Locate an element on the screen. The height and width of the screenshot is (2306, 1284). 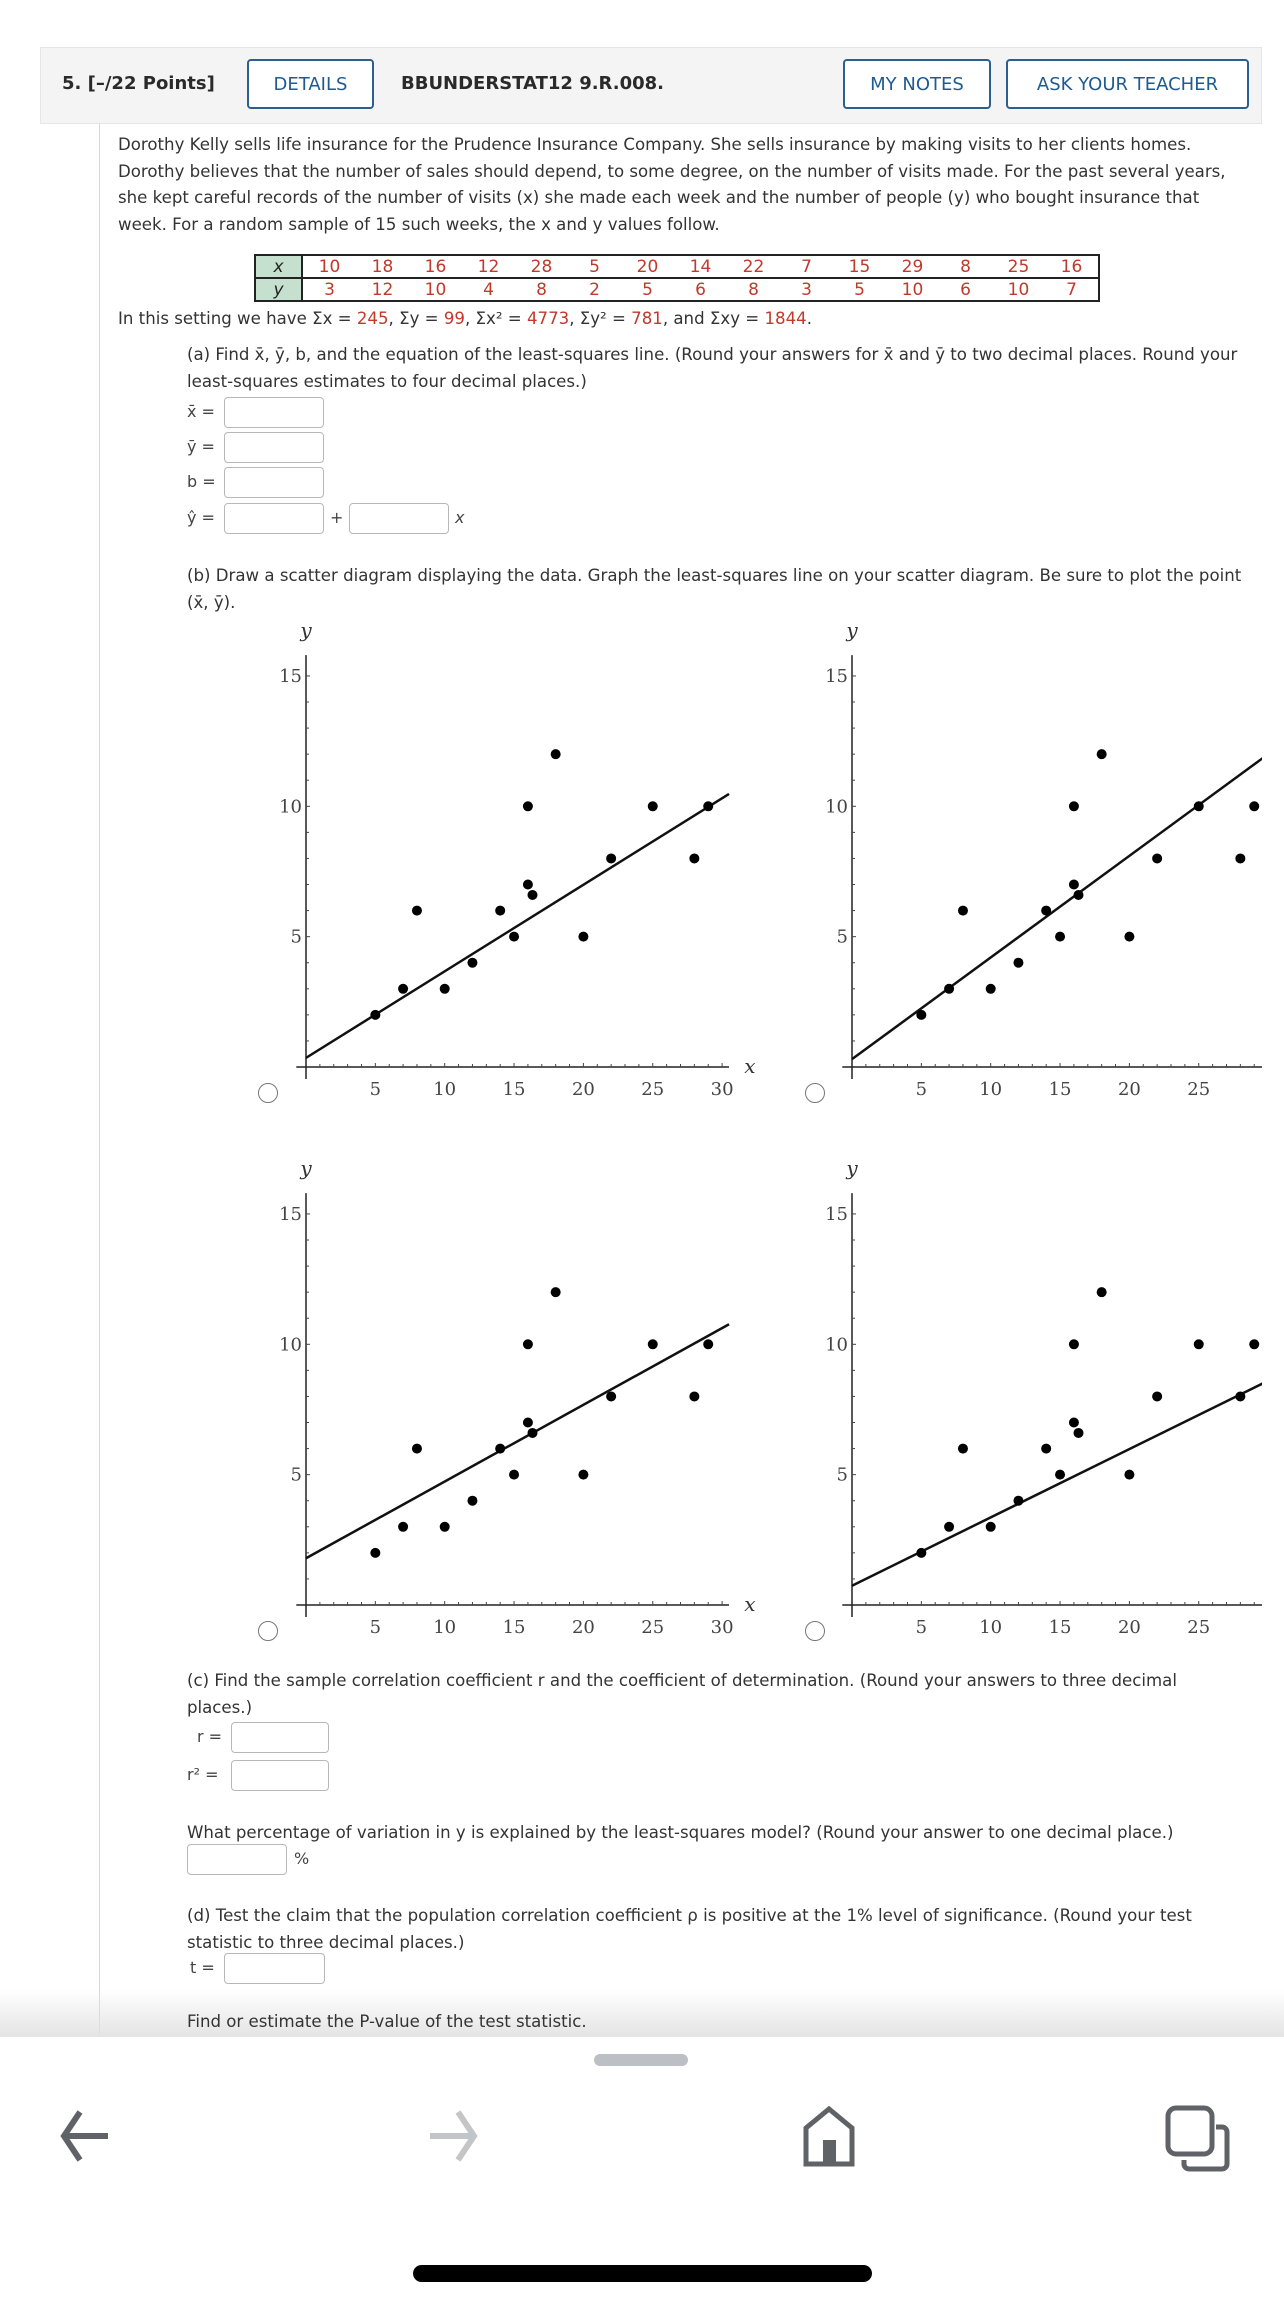
x-value: 10 is located at coordinates (329, 266).